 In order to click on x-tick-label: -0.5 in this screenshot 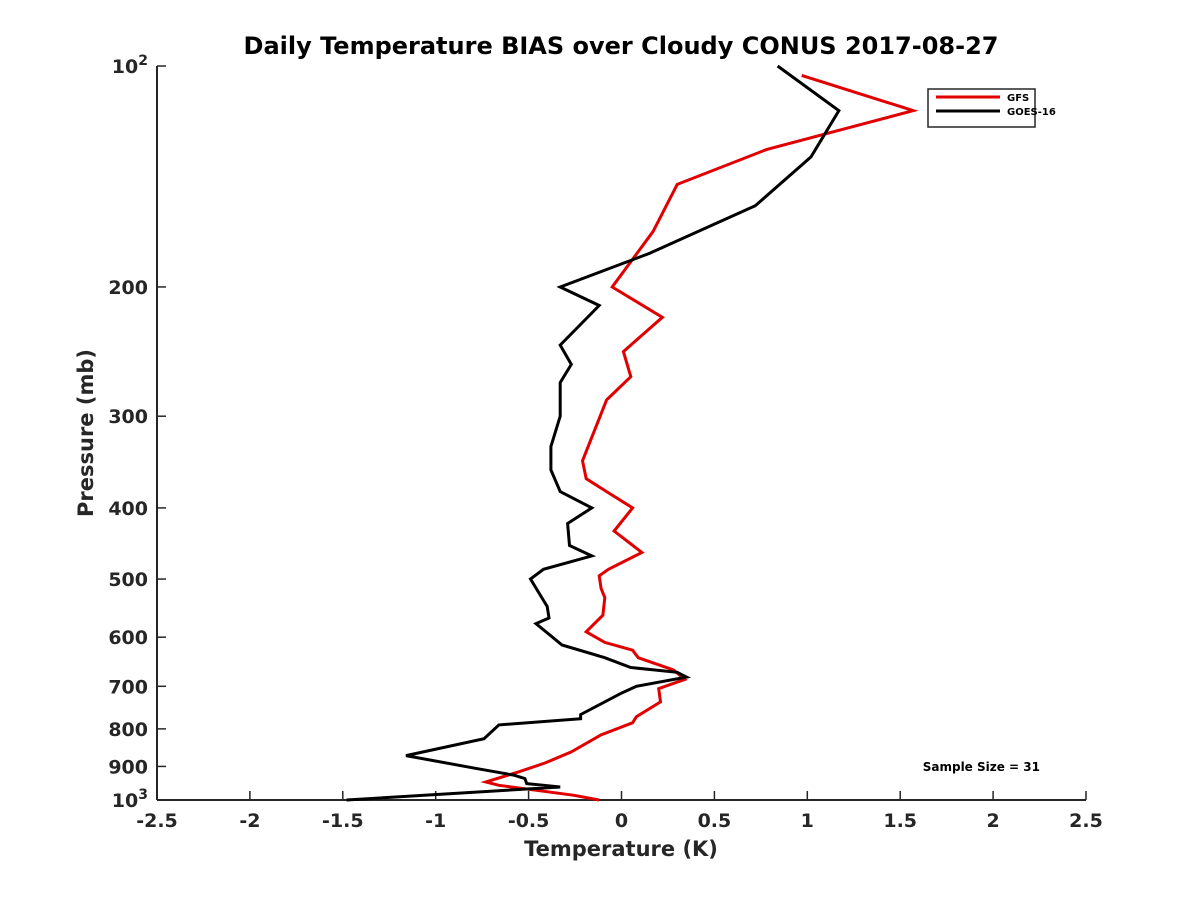, I will do `click(529, 821)`.